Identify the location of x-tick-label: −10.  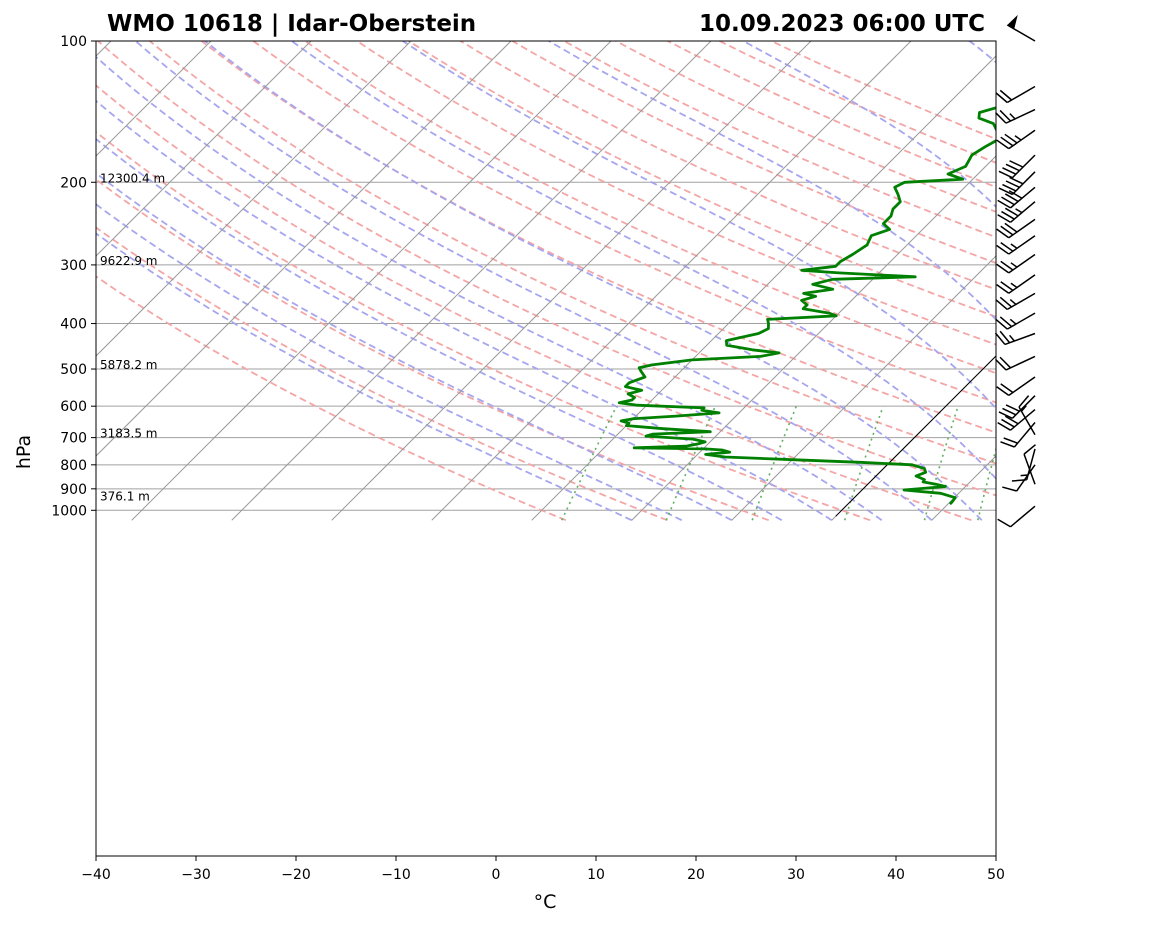
(396, 875).